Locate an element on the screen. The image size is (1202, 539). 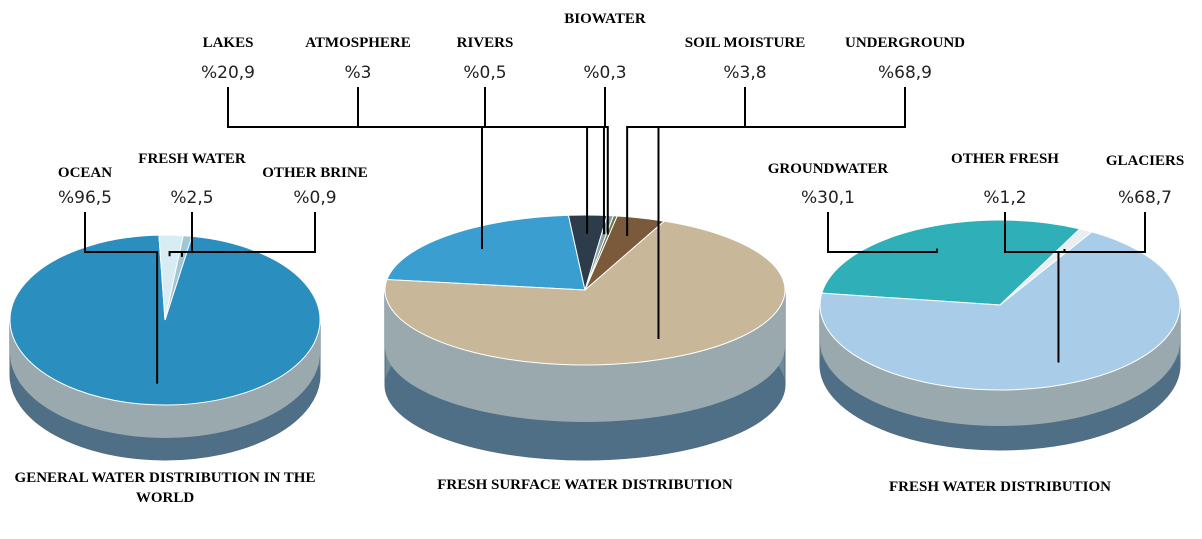
slice-label: OTHER FRESH is located at coordinates (1005, 159).